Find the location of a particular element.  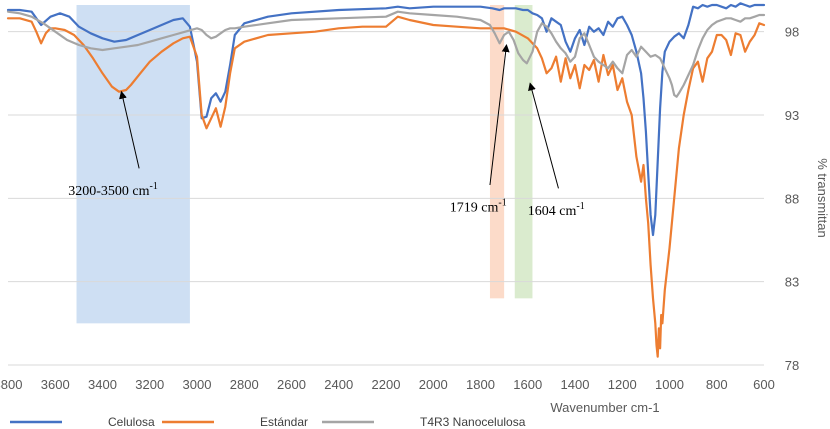

x-tick-label: 3000 is located at coordinates (197, 384).